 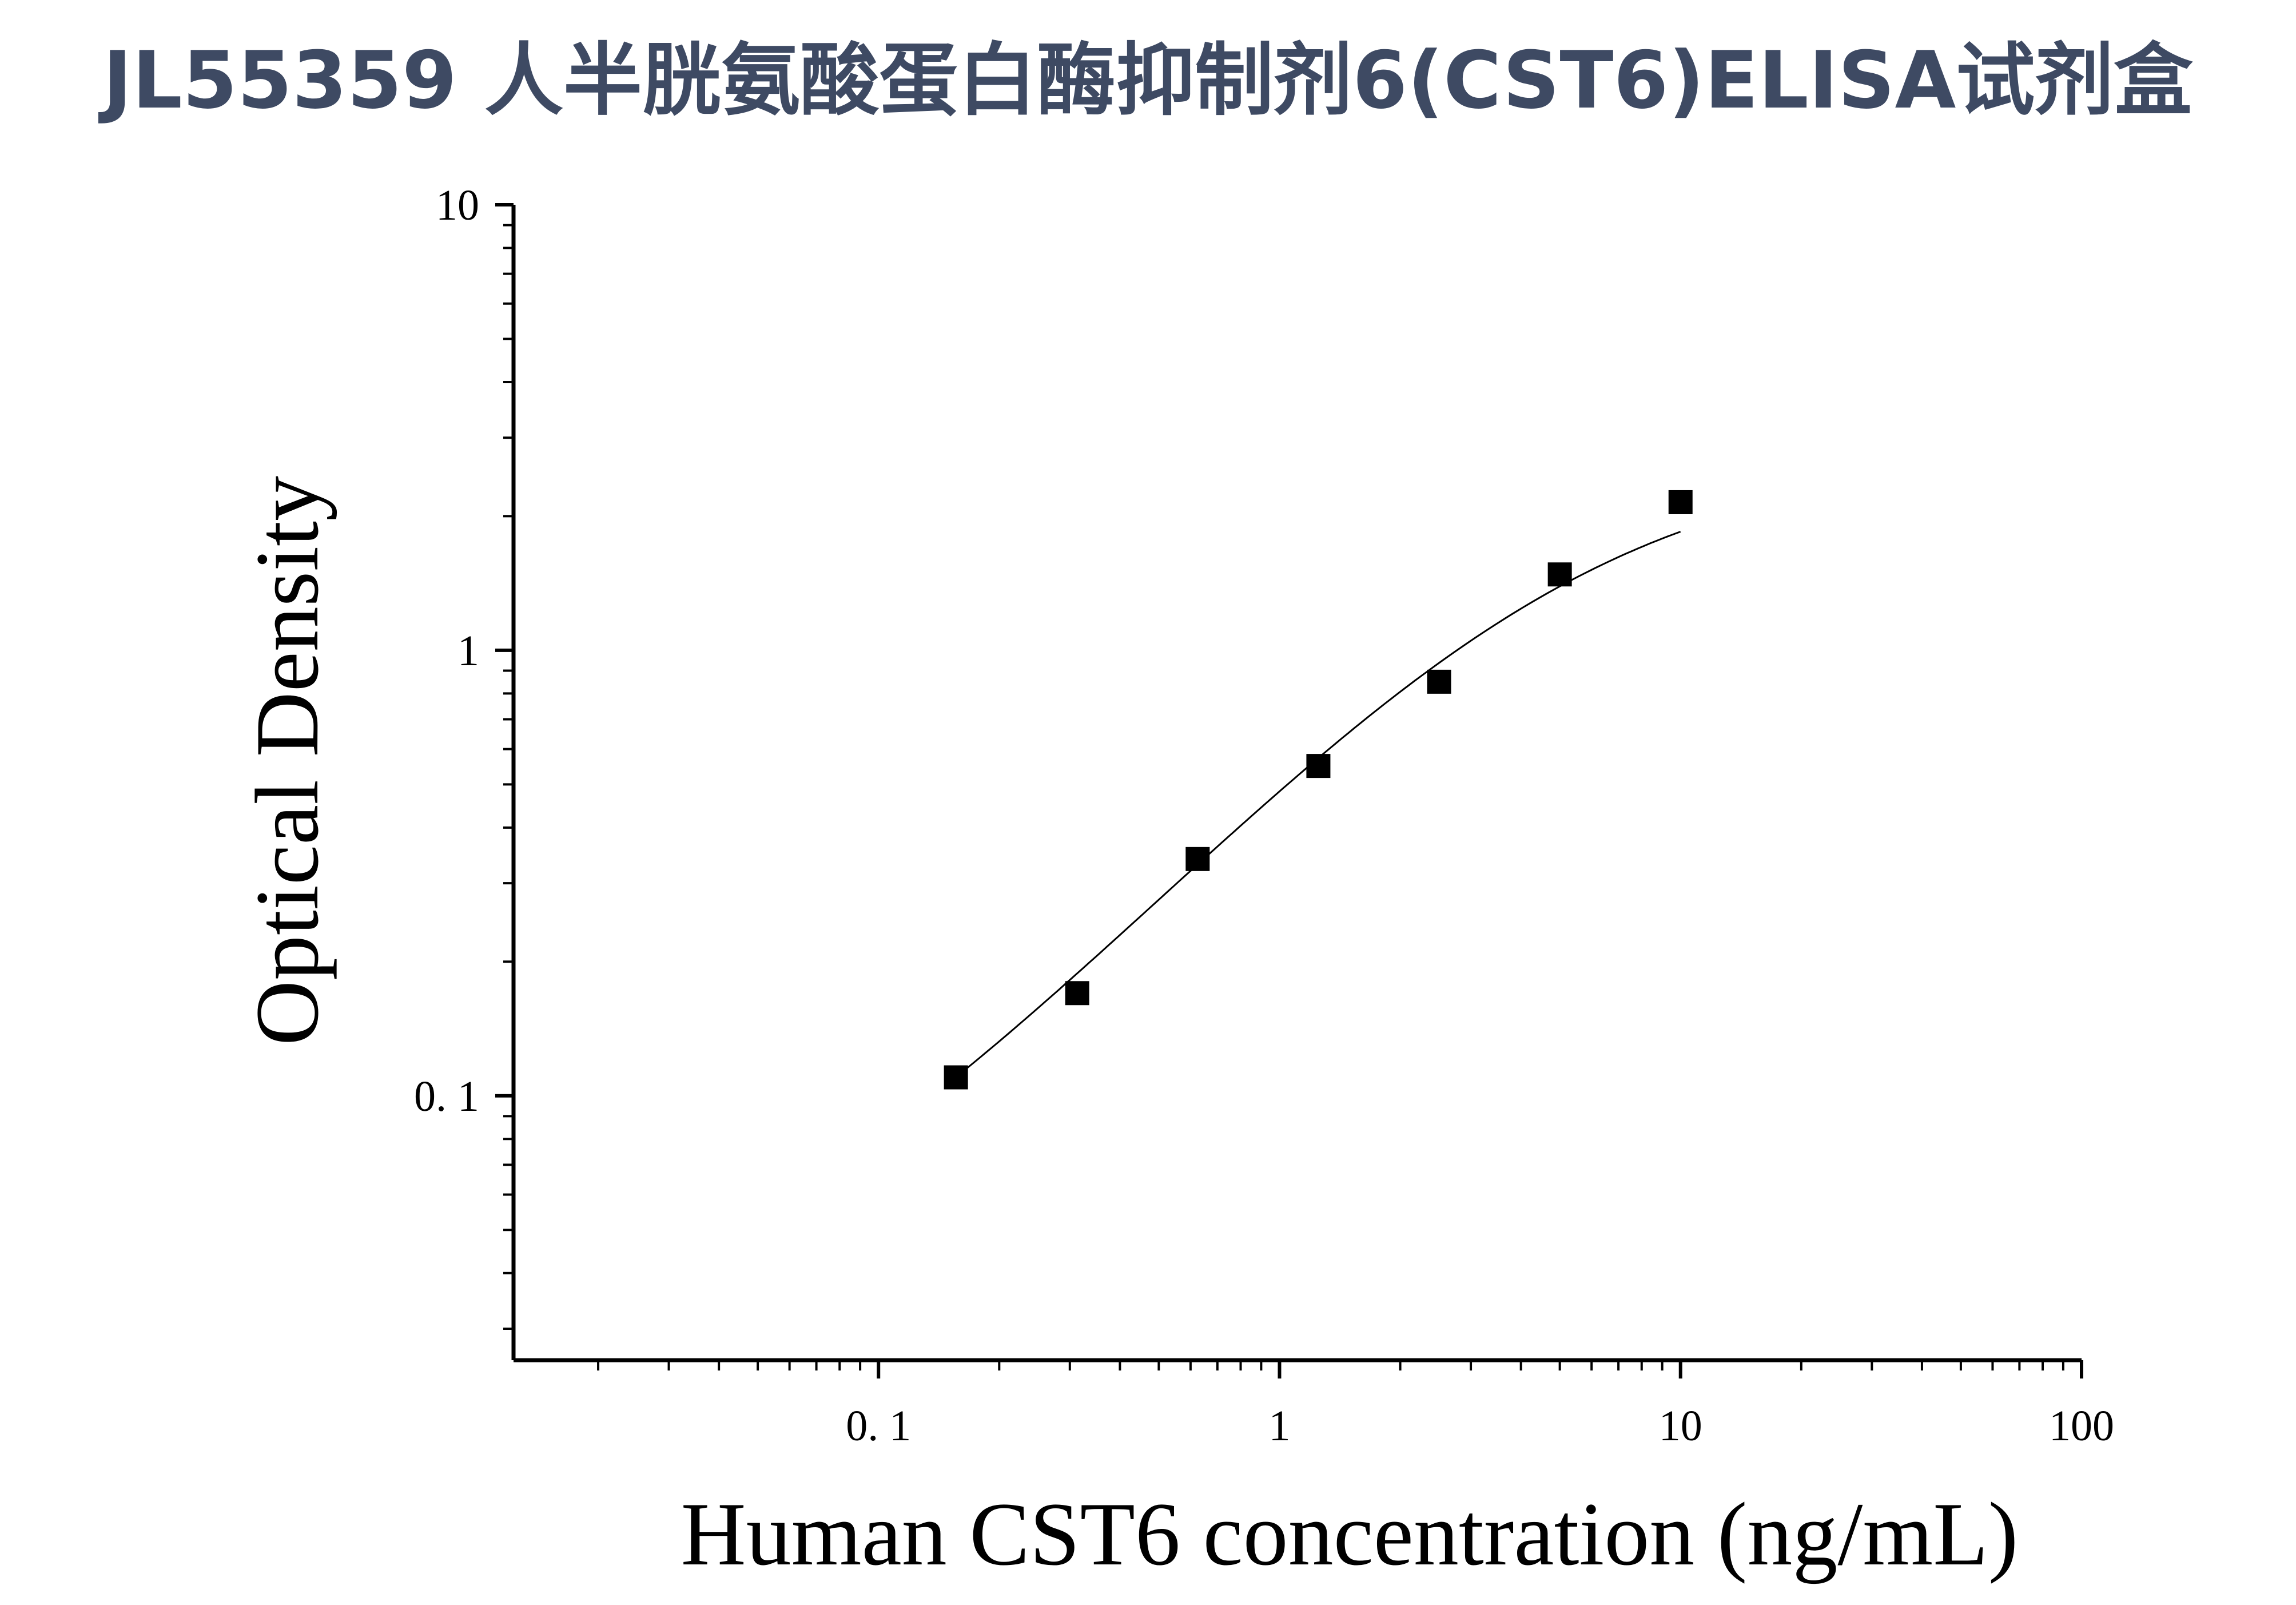 What do you see at coordinates (879, 1426) in the screenshot?
I see `x-tick-label: 0. 1` at bounding box center [879, 1426].